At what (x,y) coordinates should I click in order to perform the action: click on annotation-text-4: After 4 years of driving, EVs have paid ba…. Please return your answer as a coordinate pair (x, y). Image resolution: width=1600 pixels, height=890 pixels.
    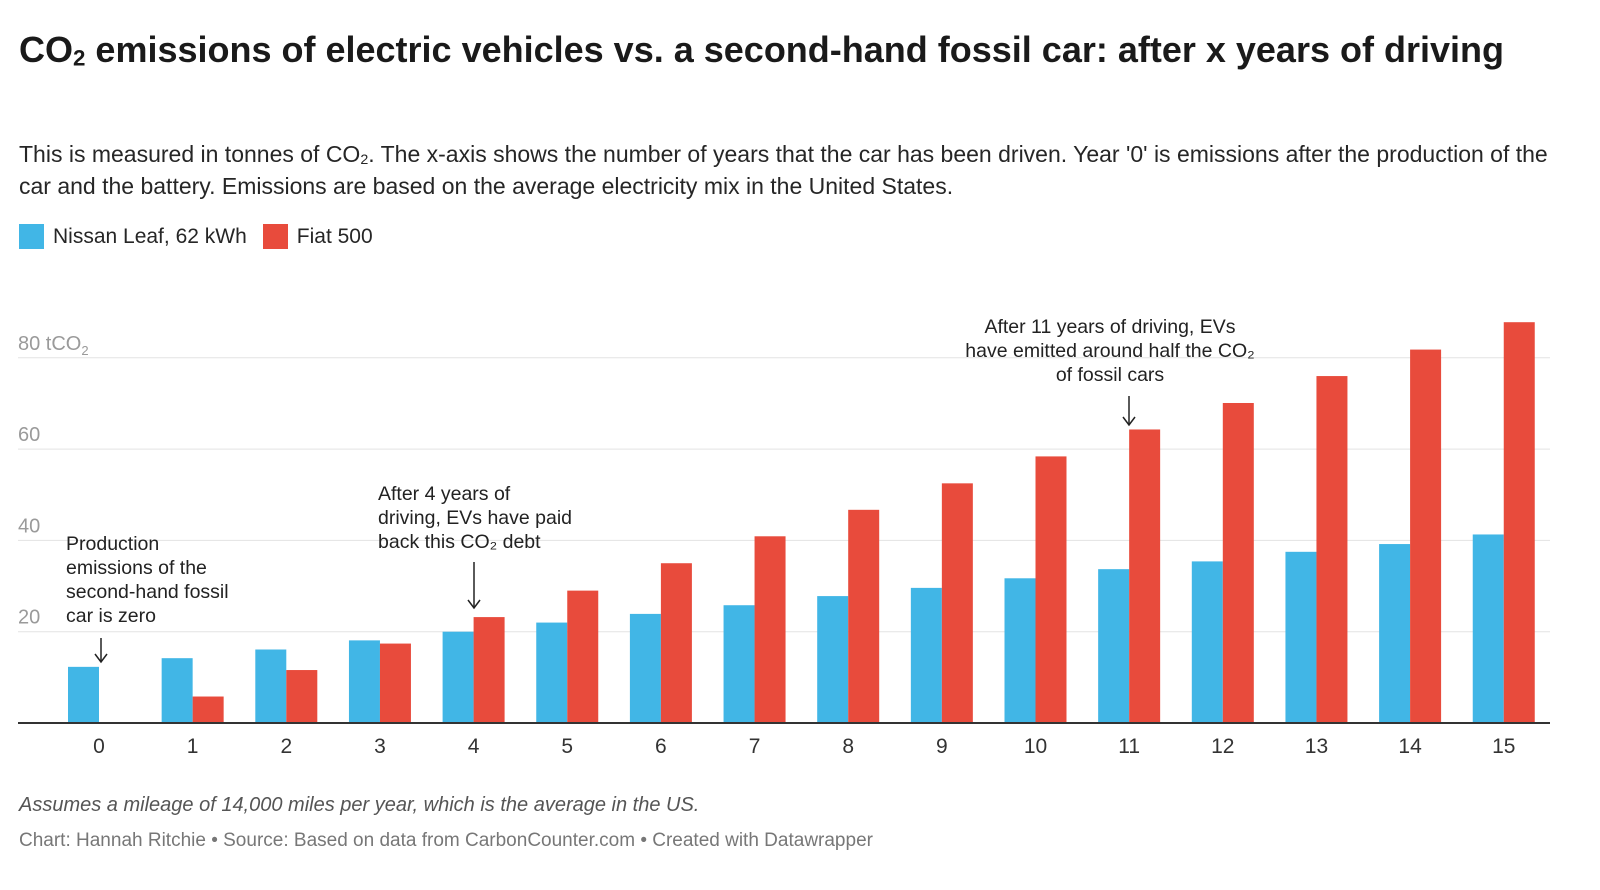
    Looking at the image, I should click on (475, 518).